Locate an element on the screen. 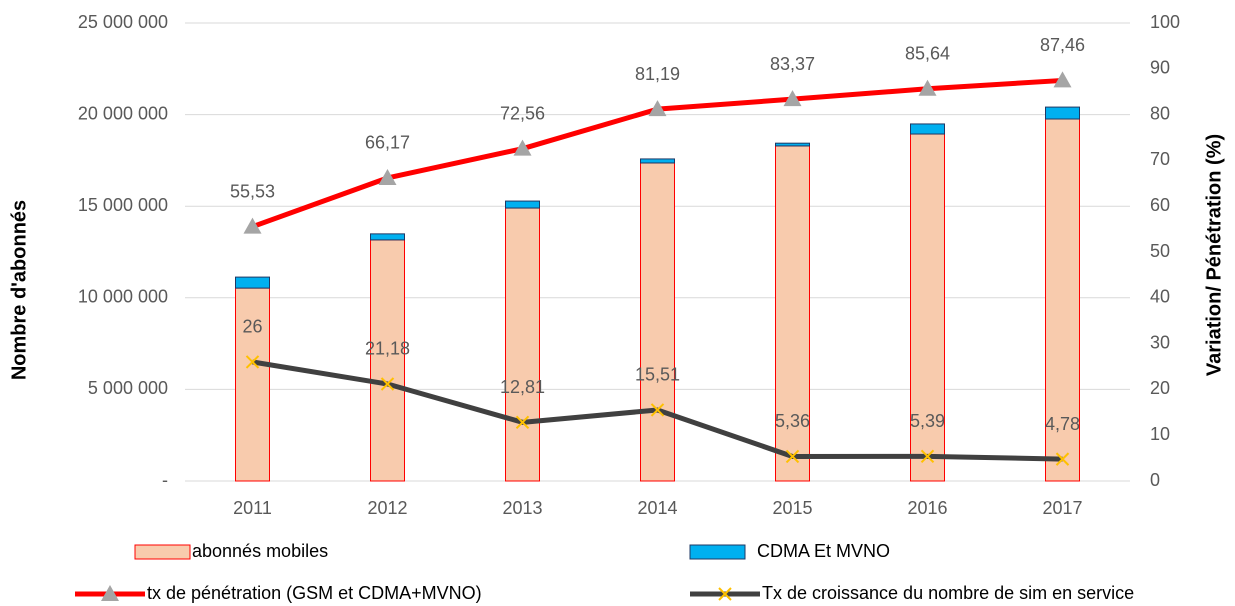  y2-tick-label: 10 is located at coordinates (1160, 434).